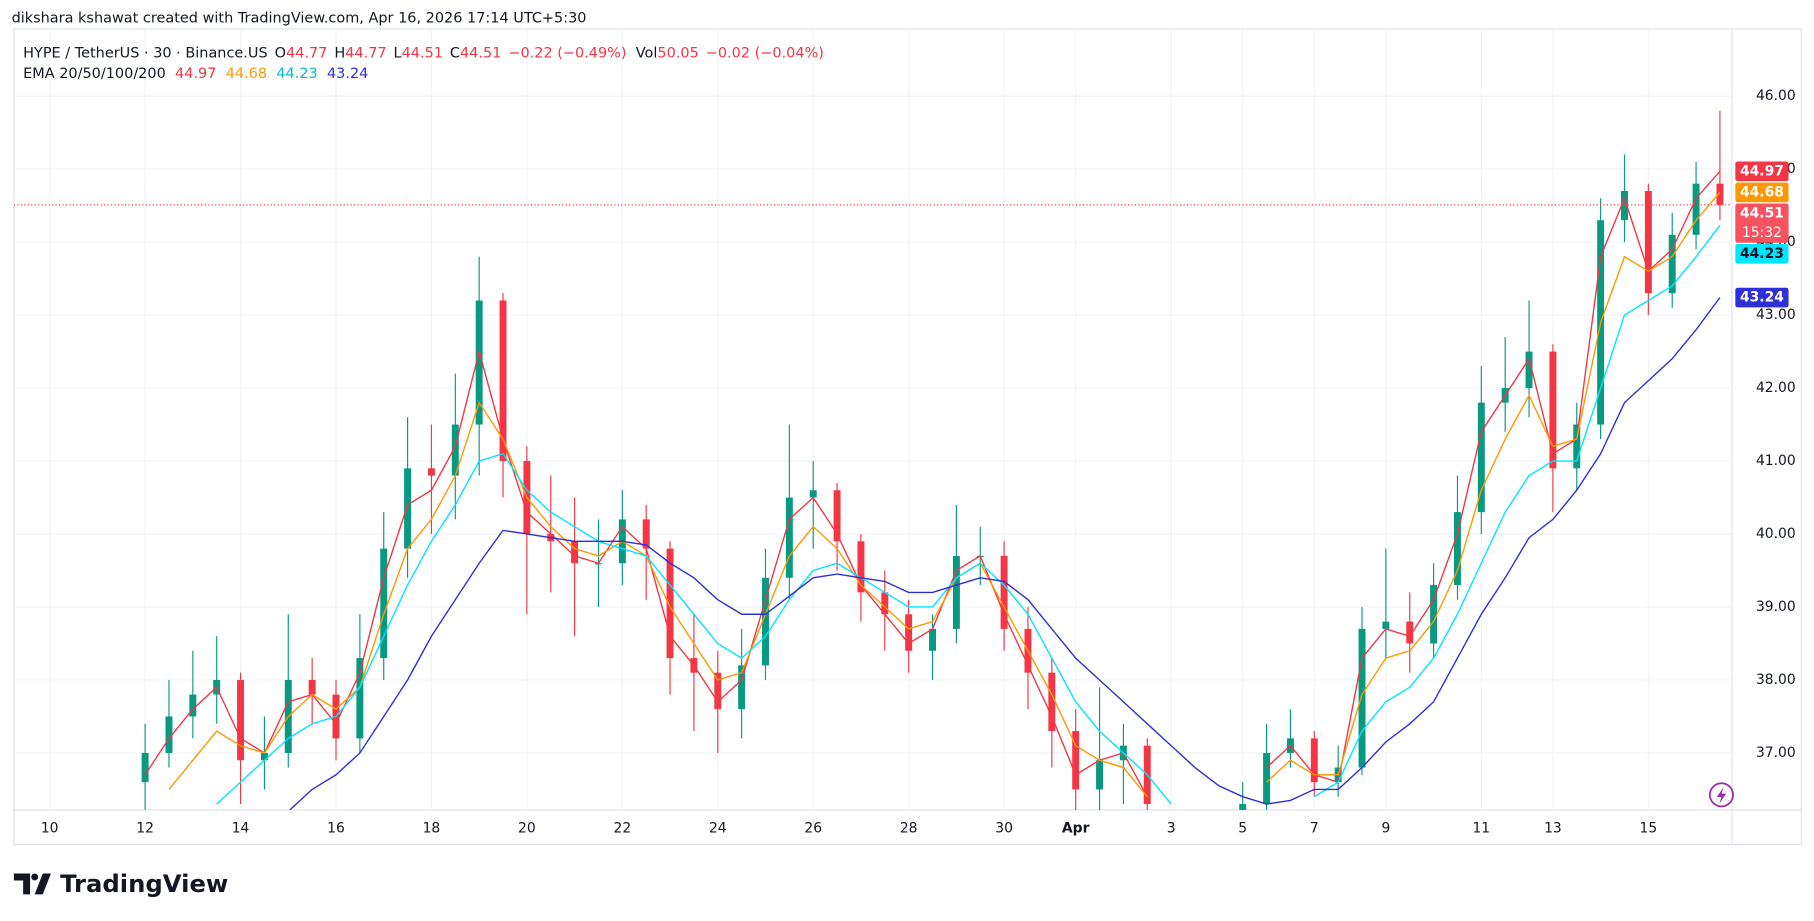 Image resolution: width=1814 pixels, height=921 pixels. I want to click on price-badge-label: 44.23, so click(1762, 254).